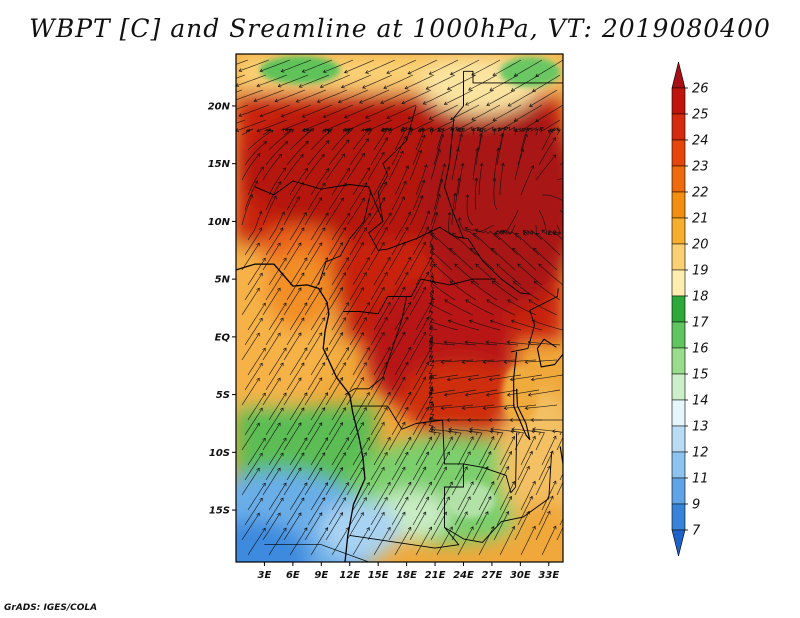  I want to click on colorbar-label: 11, so click(700, 479).